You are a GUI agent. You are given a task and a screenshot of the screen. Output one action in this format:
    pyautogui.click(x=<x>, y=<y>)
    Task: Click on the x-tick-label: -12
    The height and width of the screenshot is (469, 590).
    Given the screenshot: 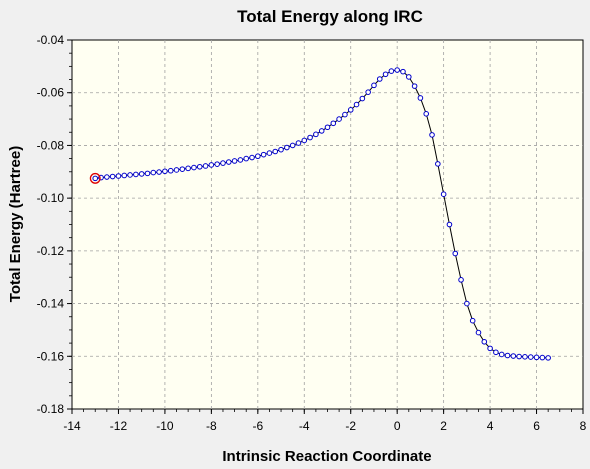 What is the action you would take?
    pyautogui.click(x=119, y=426)
    